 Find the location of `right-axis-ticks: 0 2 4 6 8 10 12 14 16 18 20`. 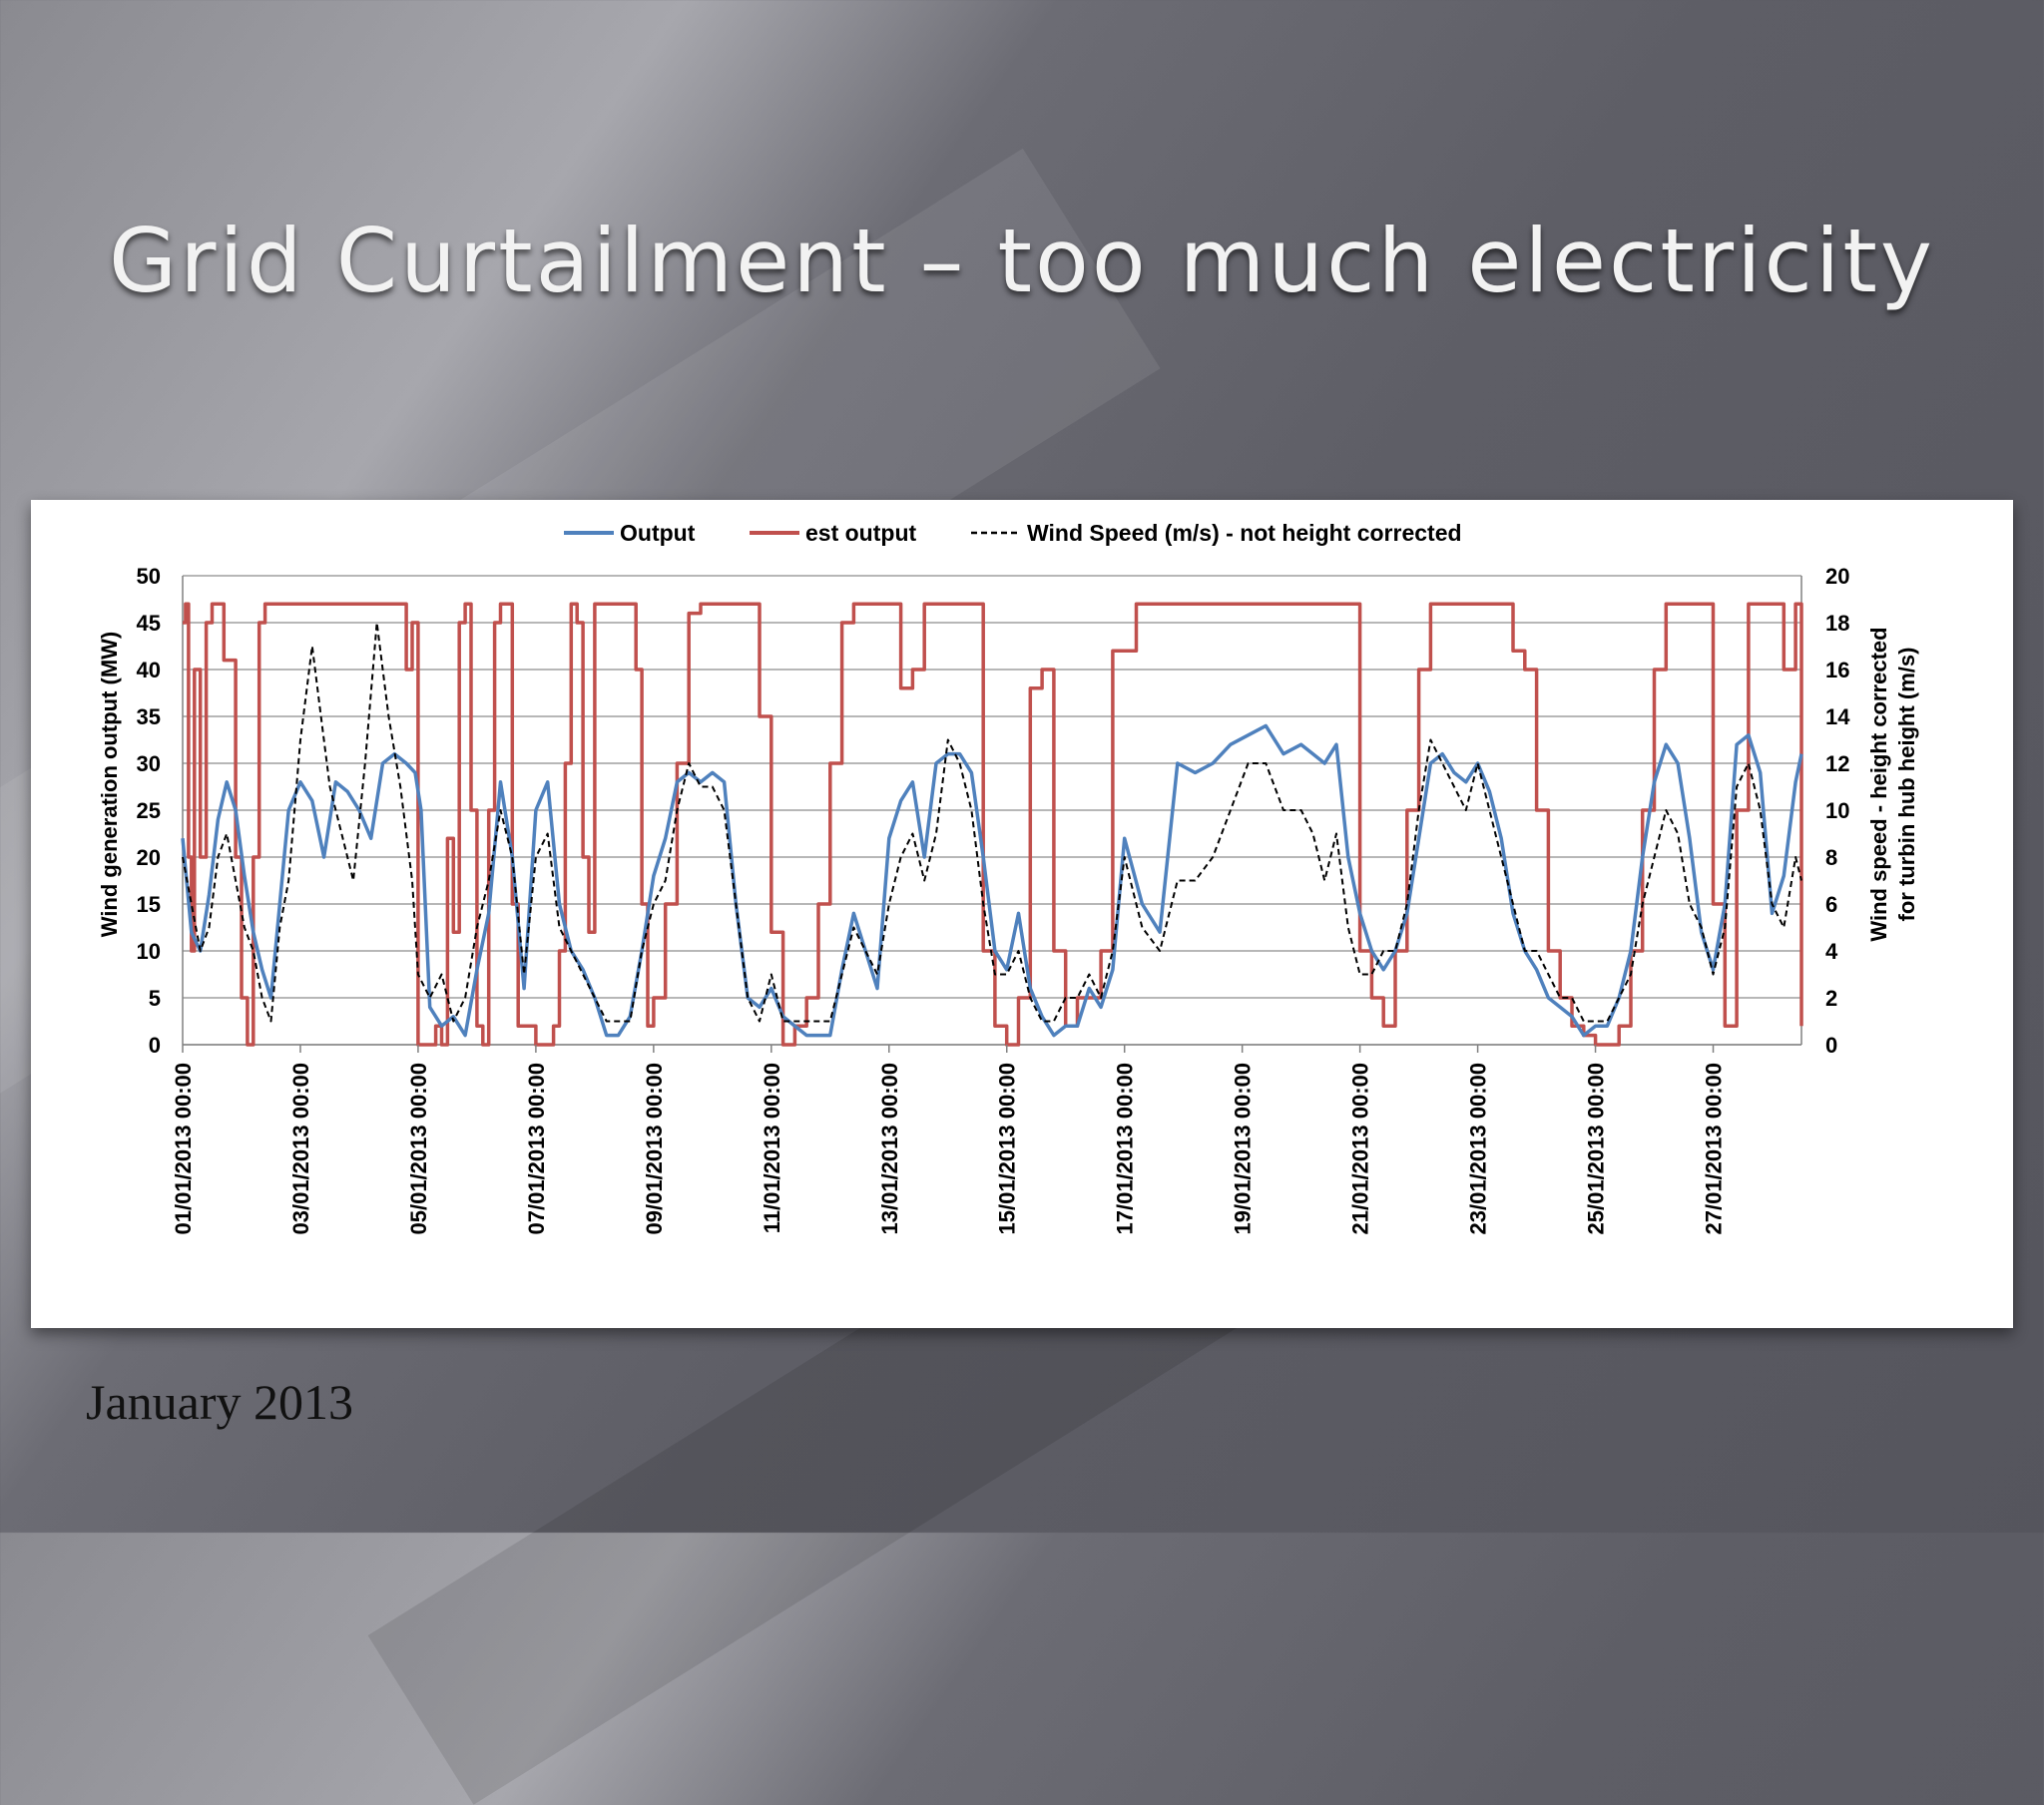

right-axis-ticks: 0 2 4 6 8 10 12 14 16 18 20 is located at coordinates (1837, 811).